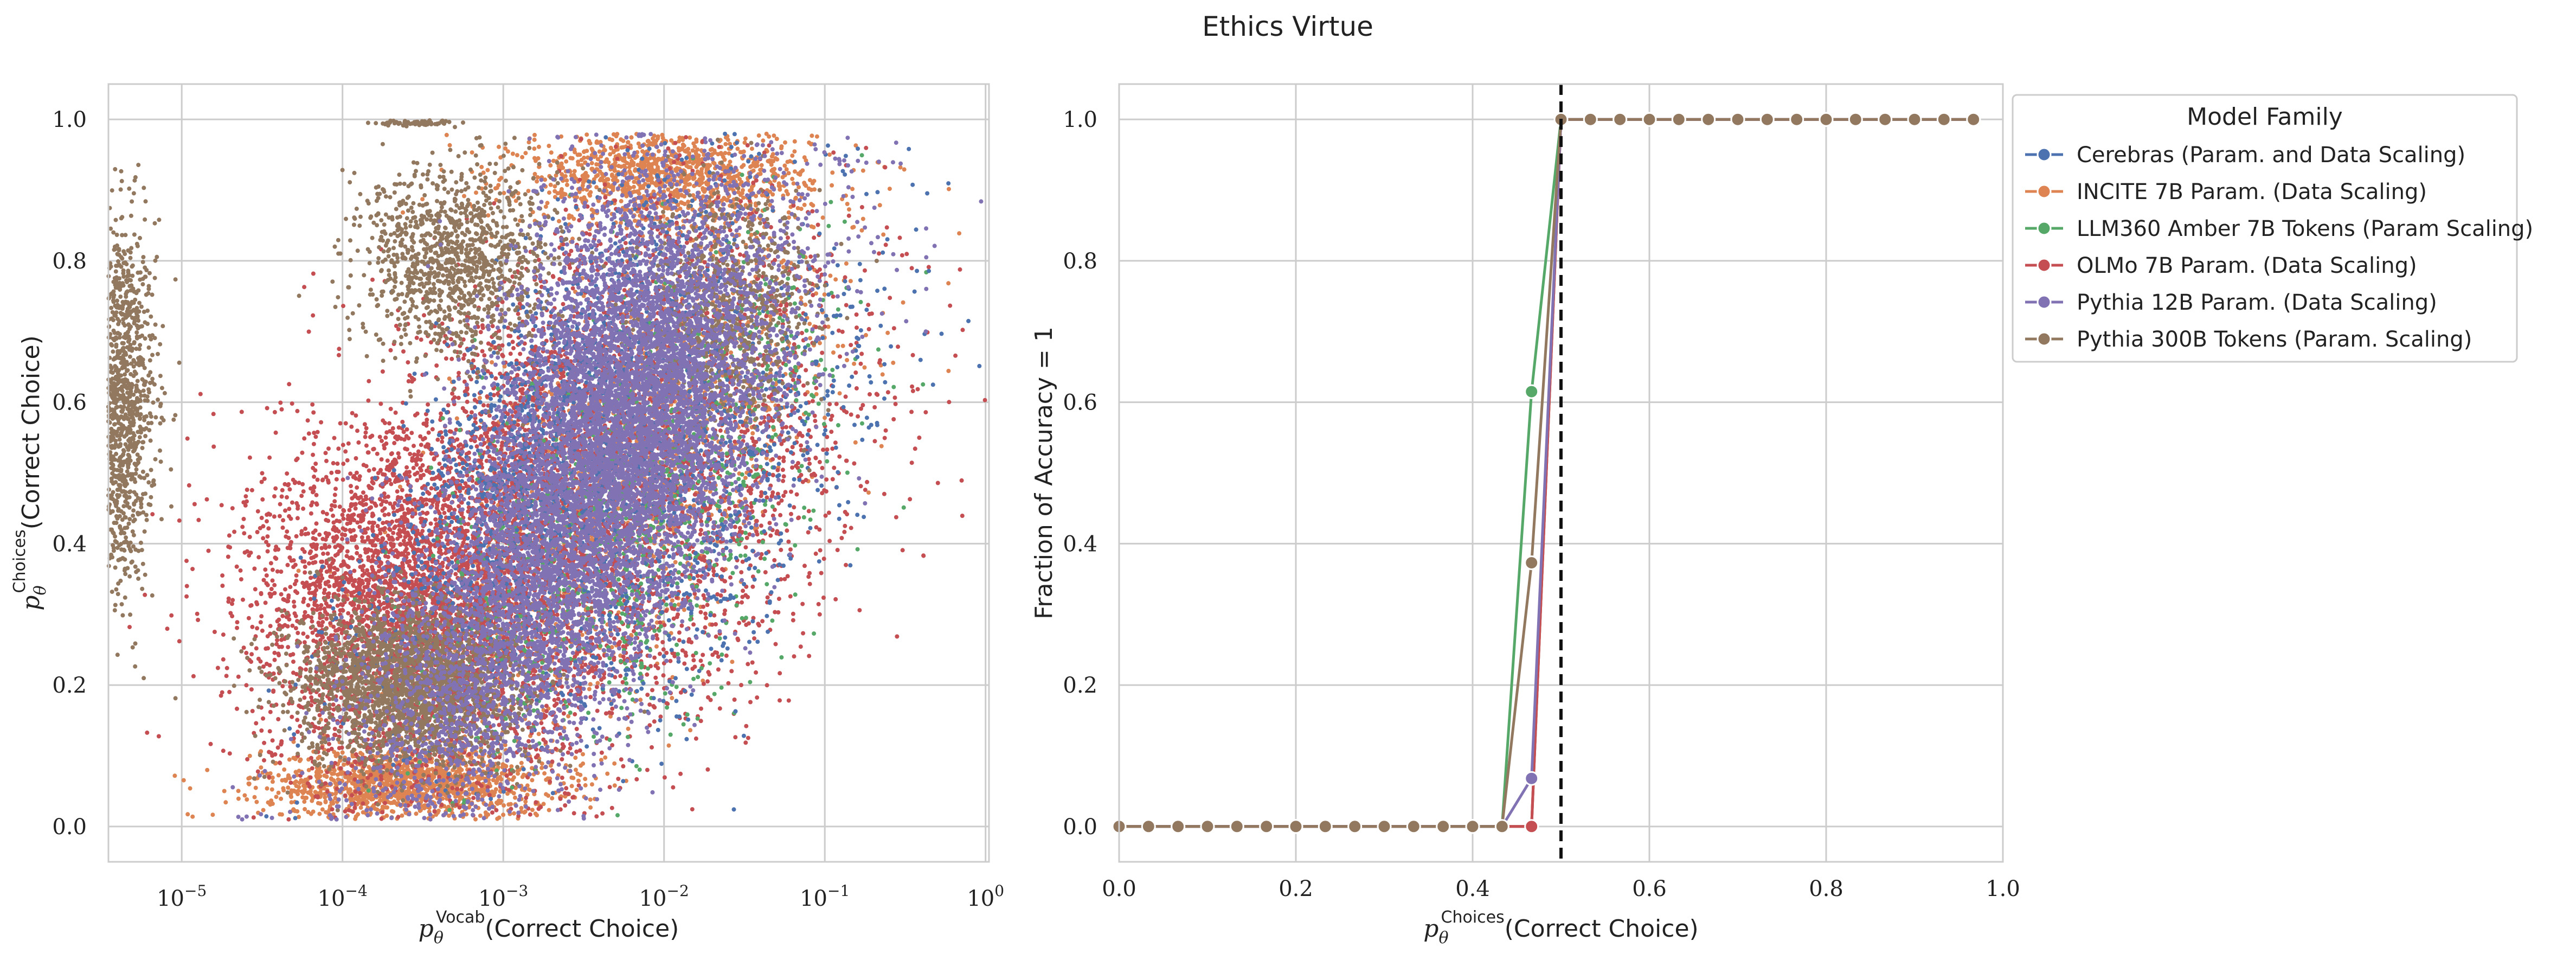 The height and width of the screenshot is (960, 2576). I want to click on scatter-x-tick-label: 10⁻¹, so click(825, 896).